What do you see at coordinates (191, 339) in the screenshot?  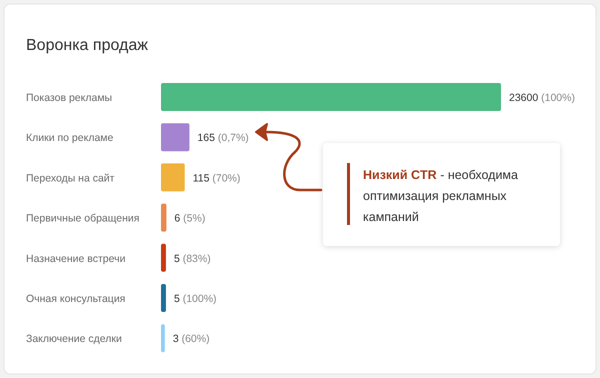 I see `data-label: 3 (60%)` at bounding box center [191, 339].